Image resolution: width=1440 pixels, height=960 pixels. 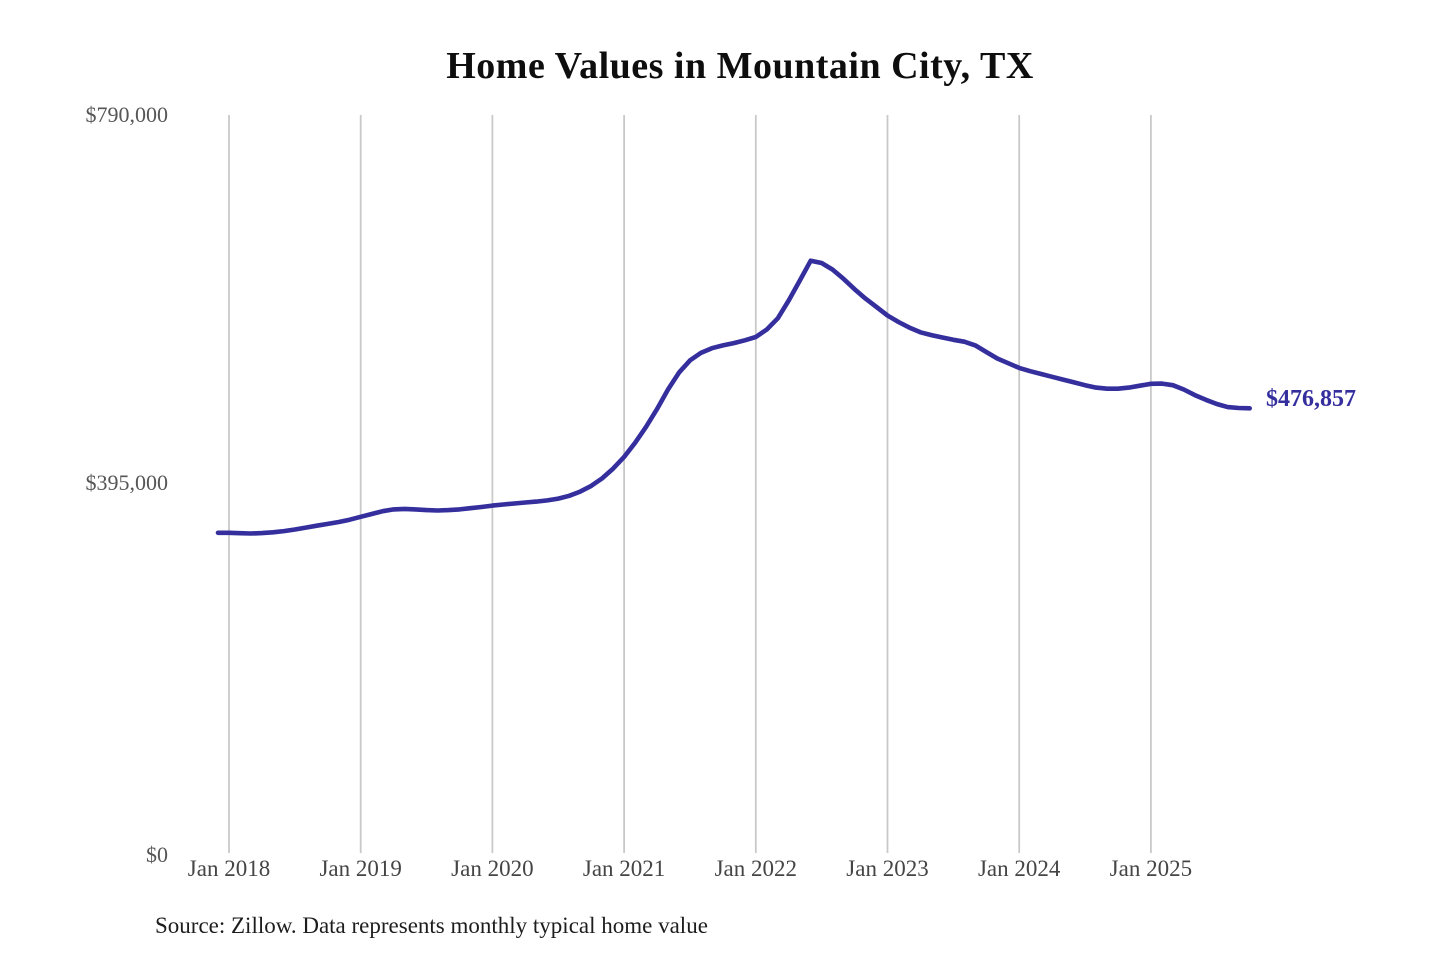 I want to click on y-axis-label-790k: $790,000, so click(x=127, y=114).